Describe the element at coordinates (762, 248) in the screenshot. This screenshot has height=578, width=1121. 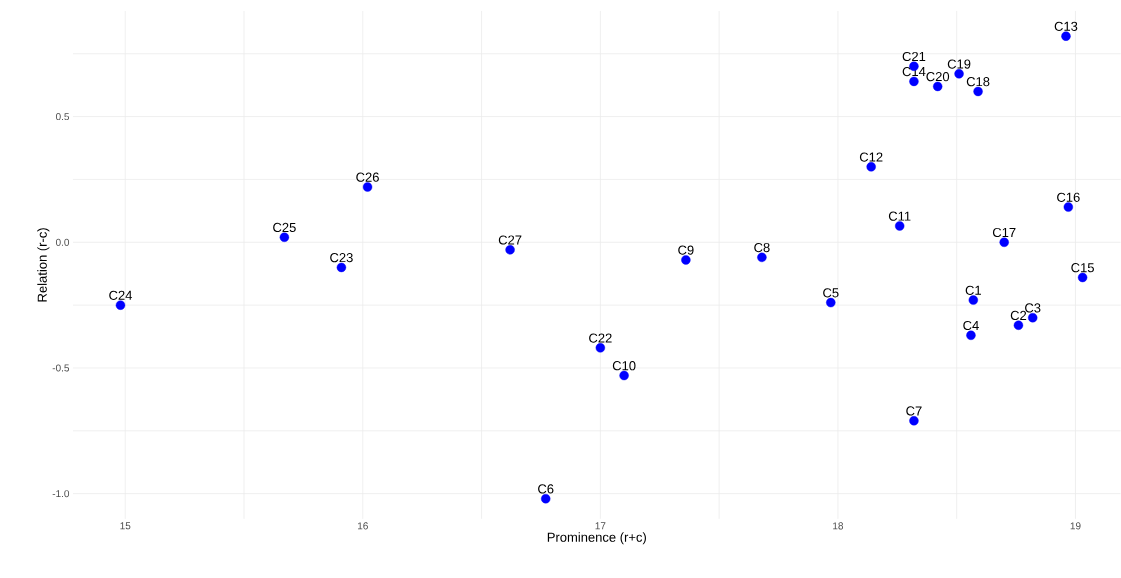
I see `annotation: C8` at that location.